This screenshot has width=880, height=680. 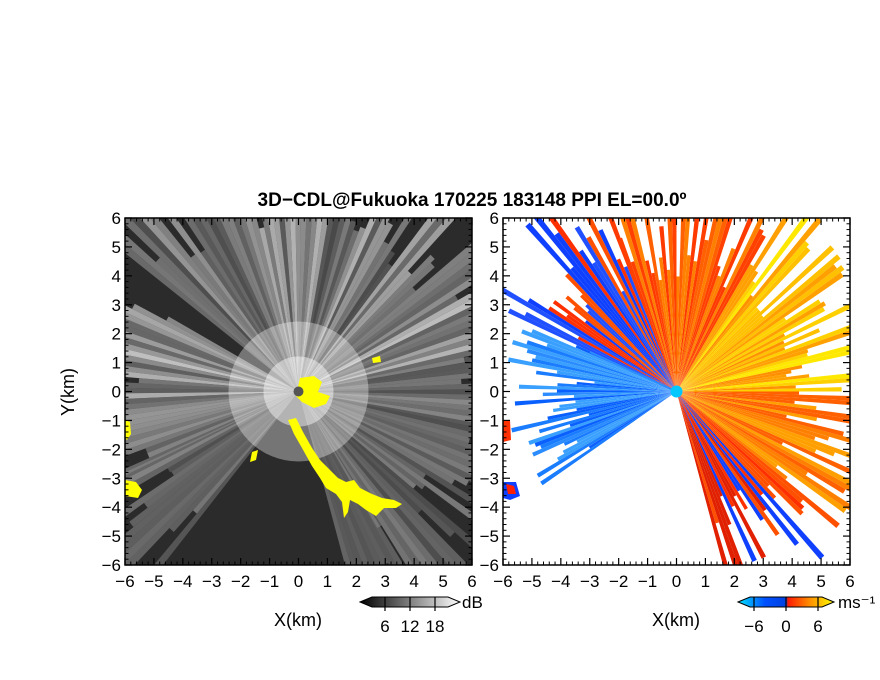 I want to click on velocity-colorbar-ticks: −6 0 6, so click(x=783, y=616).